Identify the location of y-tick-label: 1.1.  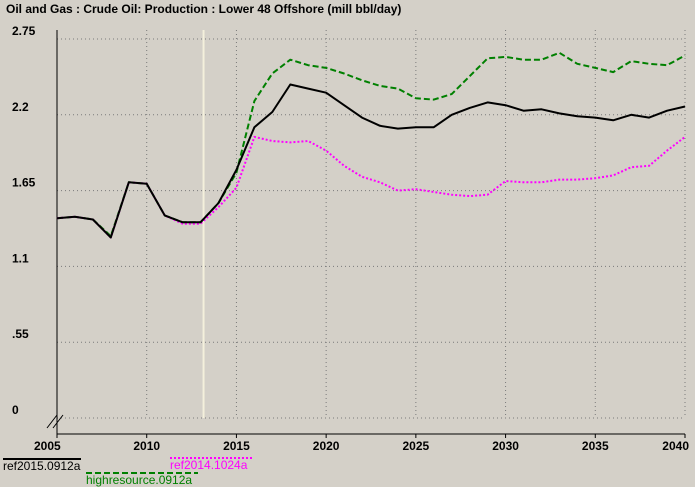
(20, 258).